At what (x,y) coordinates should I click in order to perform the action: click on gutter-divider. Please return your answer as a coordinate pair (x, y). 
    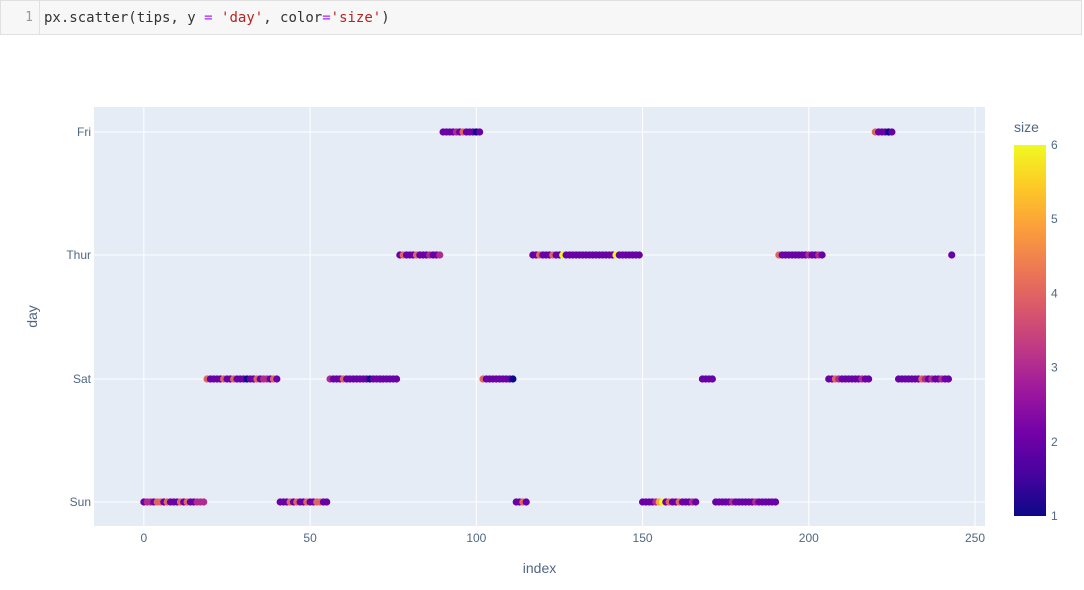
    Looking at the image, I should click on (39, 17).